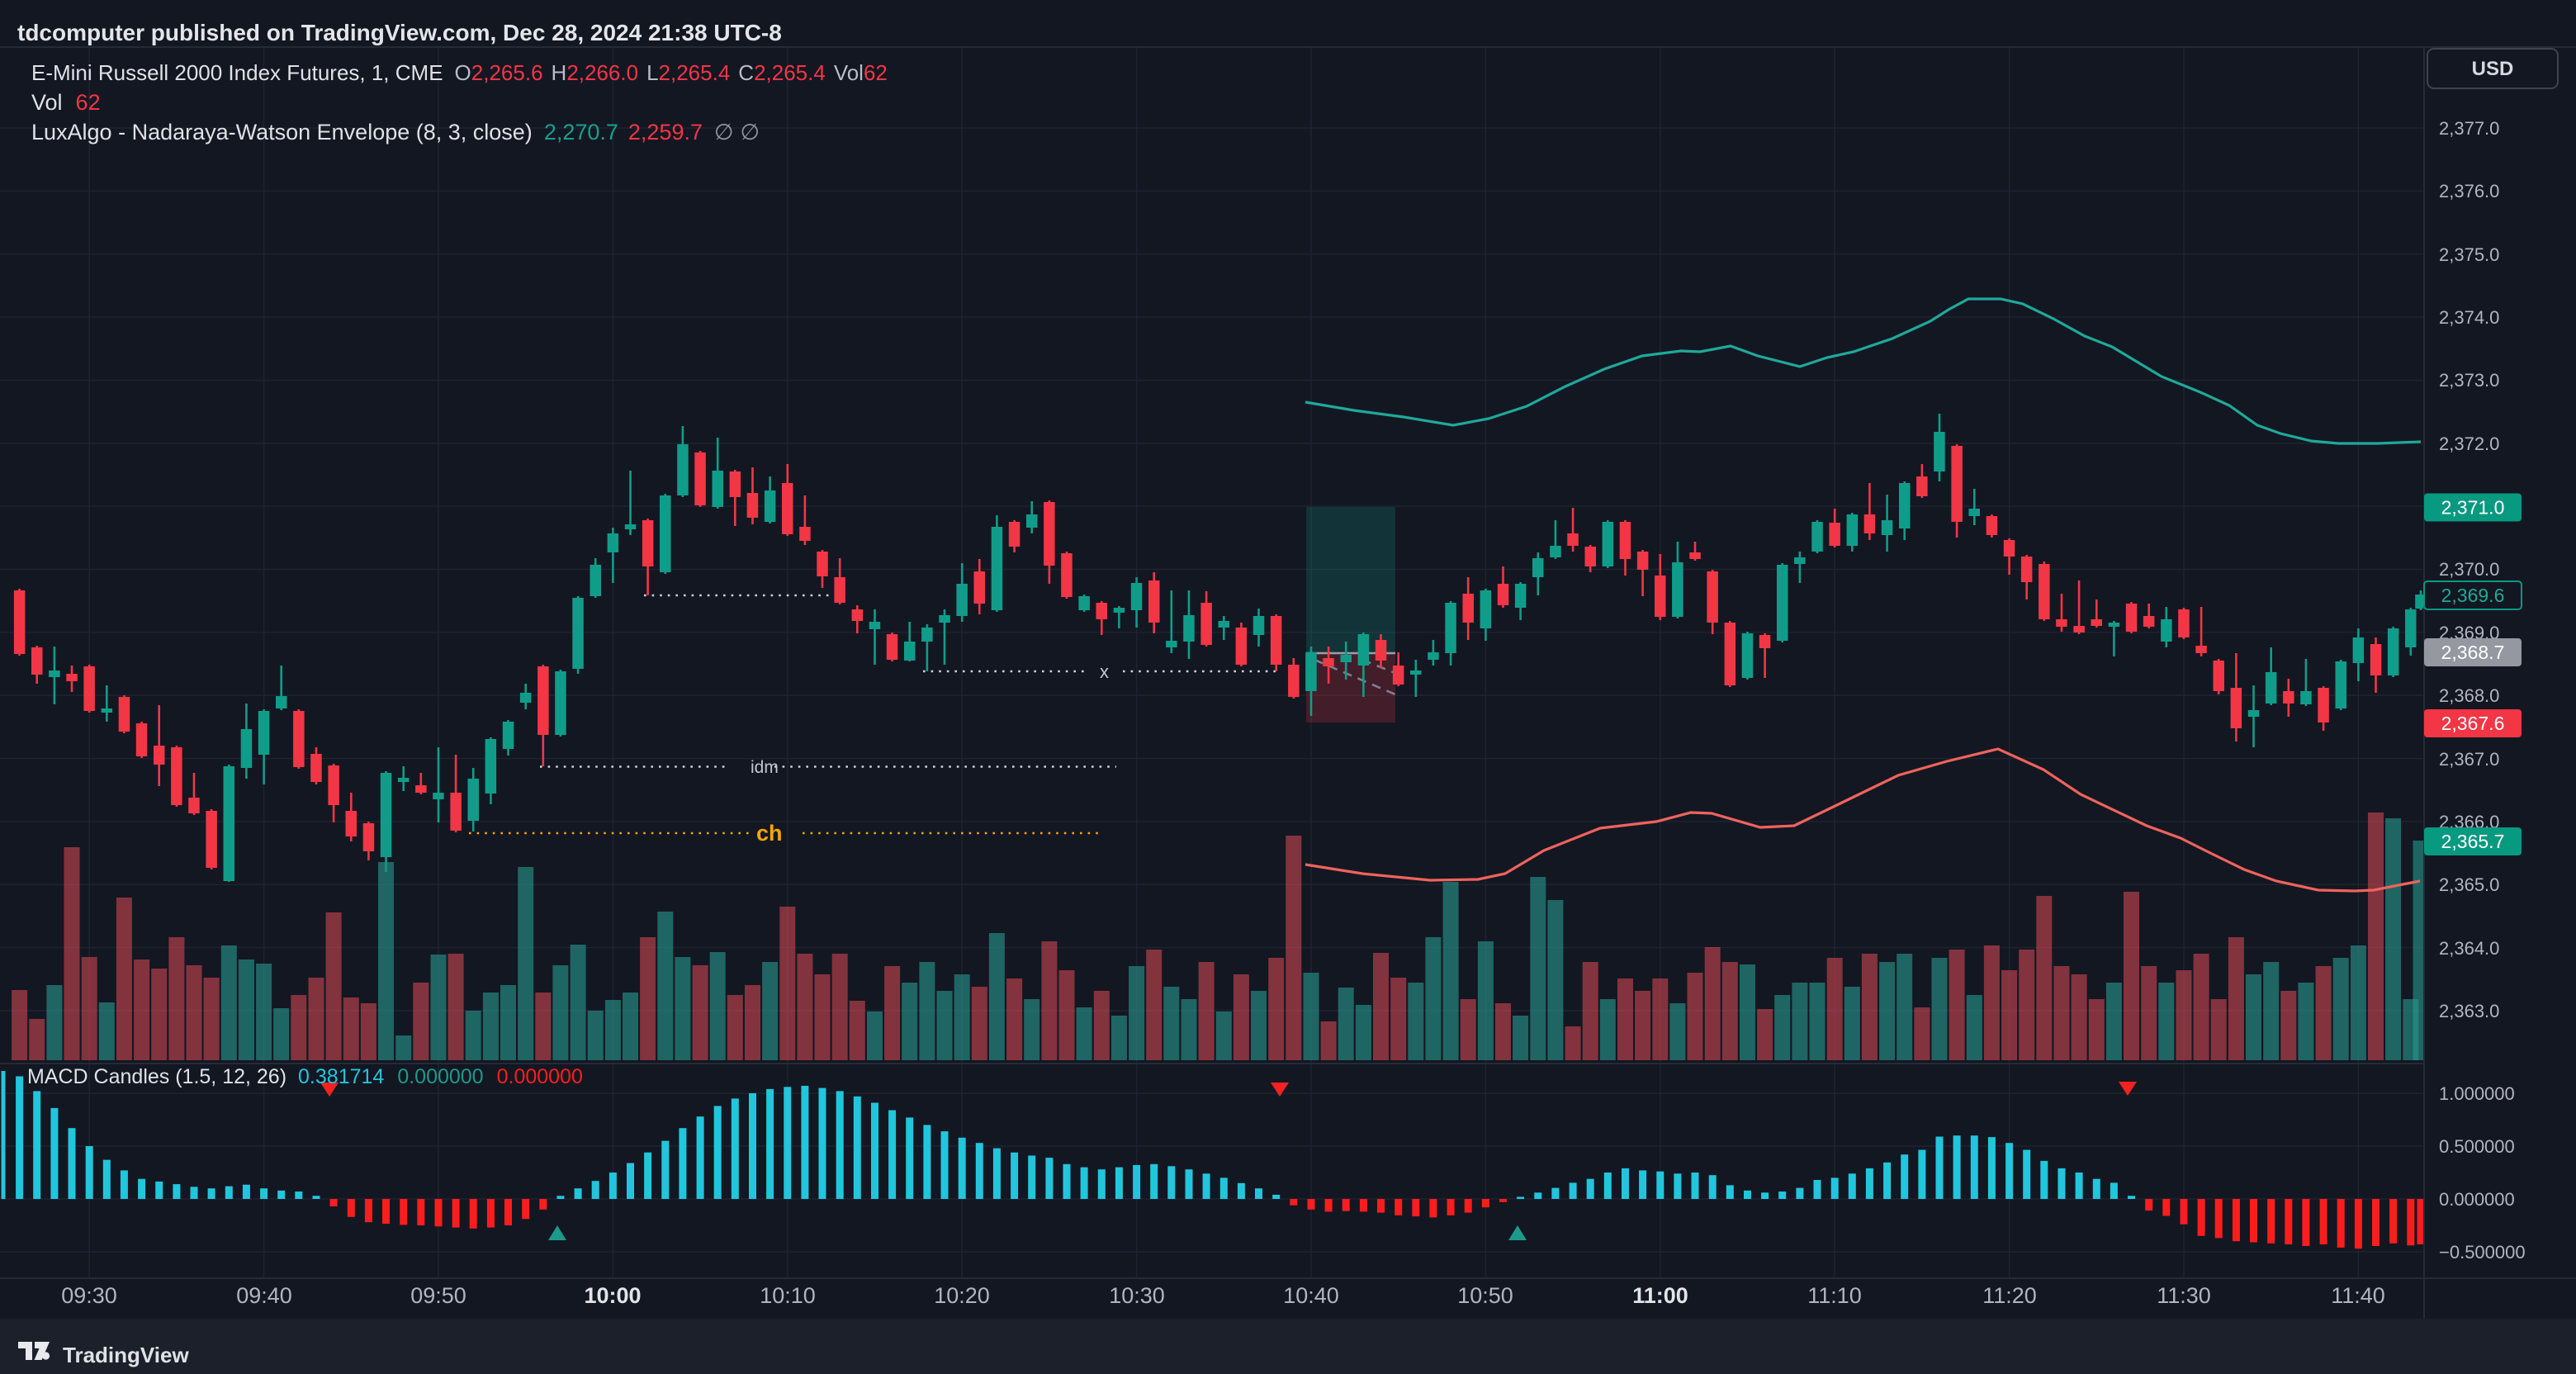 This screenshot has width=2576, height=1374. I want to click on svg-text: 11:10, so click(1834, 1295).